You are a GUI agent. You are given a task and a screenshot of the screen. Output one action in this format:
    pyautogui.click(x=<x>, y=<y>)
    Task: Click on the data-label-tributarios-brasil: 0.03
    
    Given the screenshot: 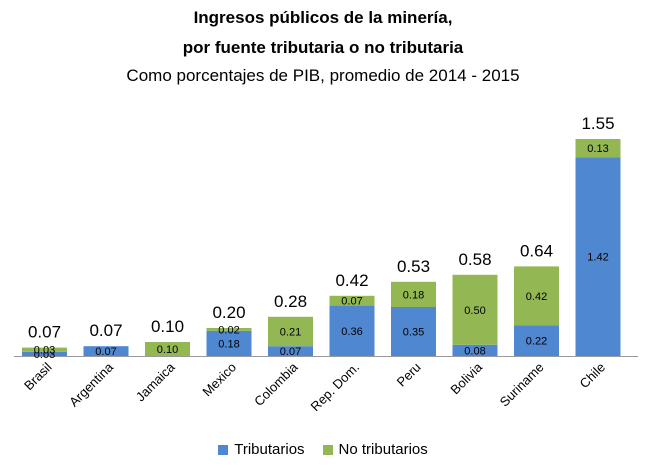 What is the action you would take?
    pyautogui.click(x=44, y=355)
    